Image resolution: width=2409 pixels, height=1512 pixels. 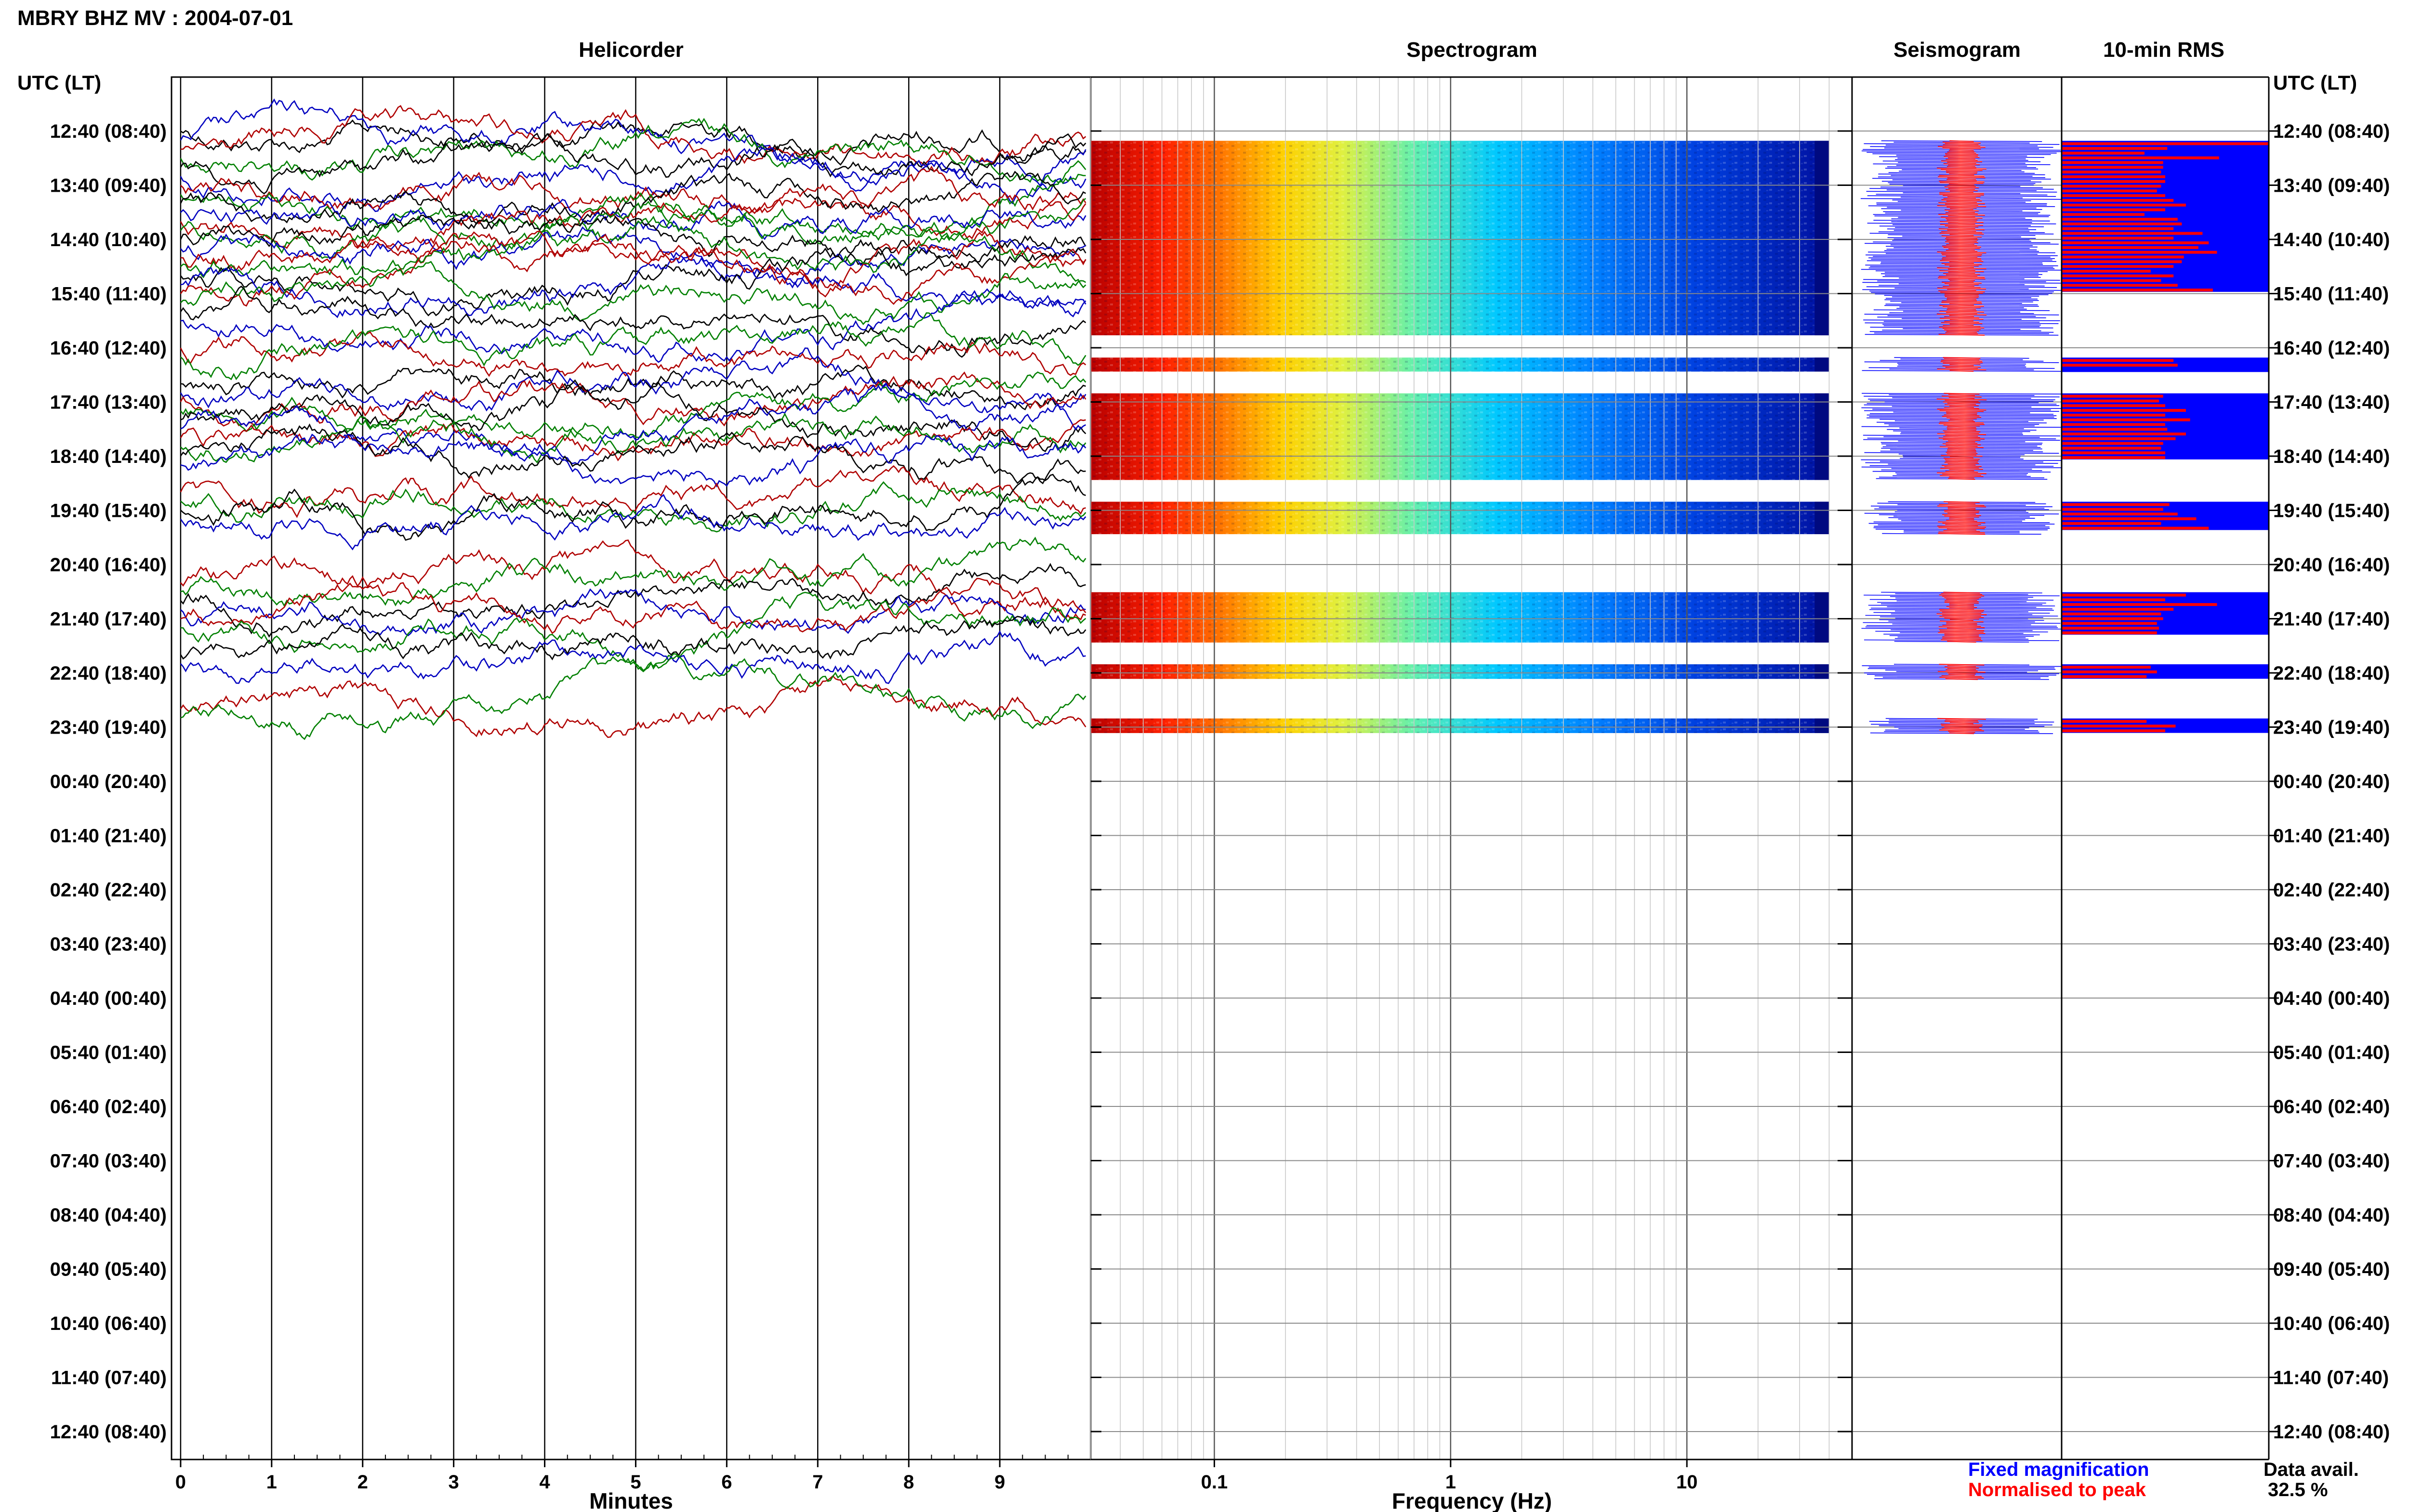 What do you see at coordinates (2331, 727) in the screenshot?
I see `row-label: 23:40 (19:40)` at bounding box center [2331, 727].